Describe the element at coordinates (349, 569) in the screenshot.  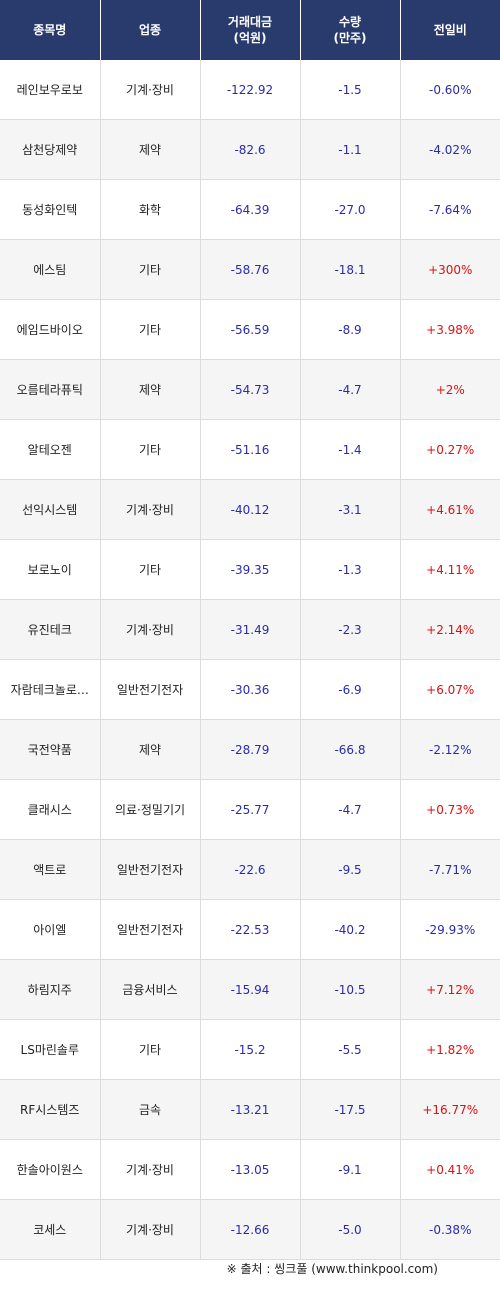
I see `volume-cell: -1.3` at that location.